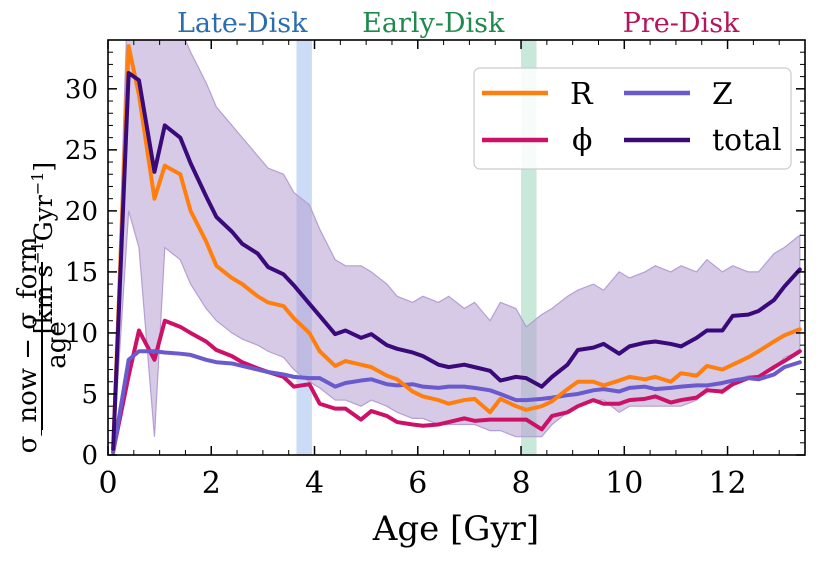 The image size is (831, 563). Describe the element at coordinates (81, 151) in the screenshot. I see `y-tick-label: 25` at that location.